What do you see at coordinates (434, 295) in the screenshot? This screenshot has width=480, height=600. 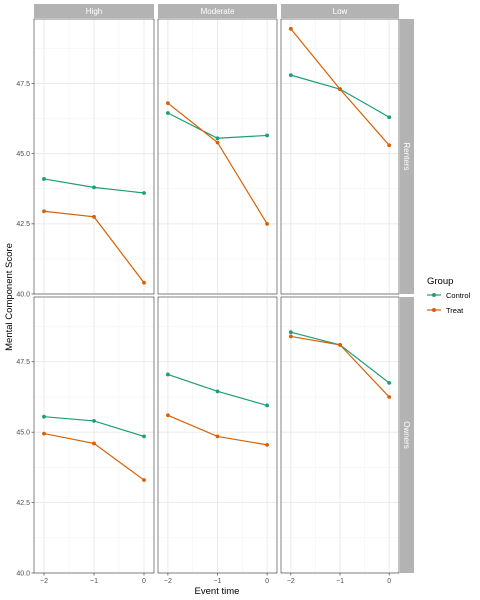 I see `legend-key-control-point` at bounding box center [434, 295].